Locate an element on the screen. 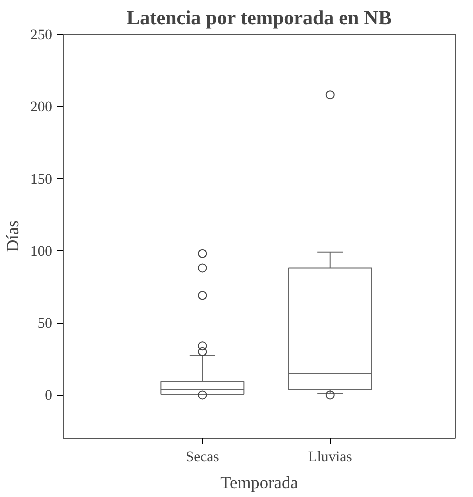  chart-title: Latencia por temporada en NB is located at coordinates (259, 19).